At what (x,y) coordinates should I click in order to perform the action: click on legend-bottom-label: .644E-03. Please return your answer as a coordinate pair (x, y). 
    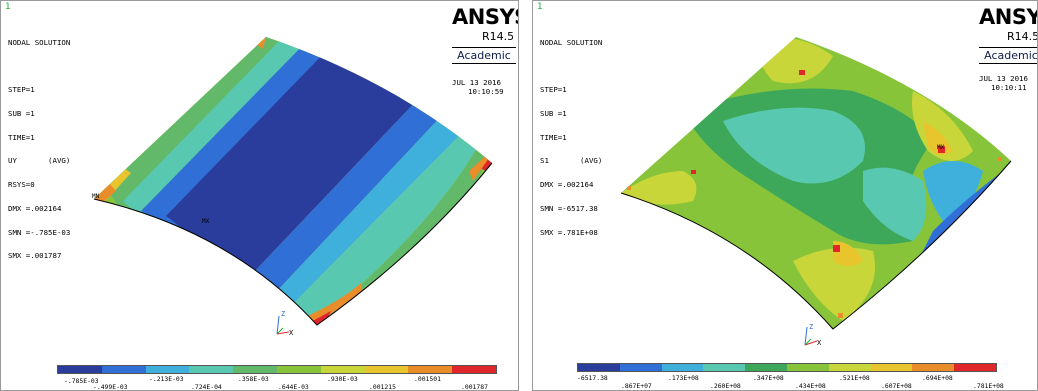
    Looking at the image, I should click on (293, 387).